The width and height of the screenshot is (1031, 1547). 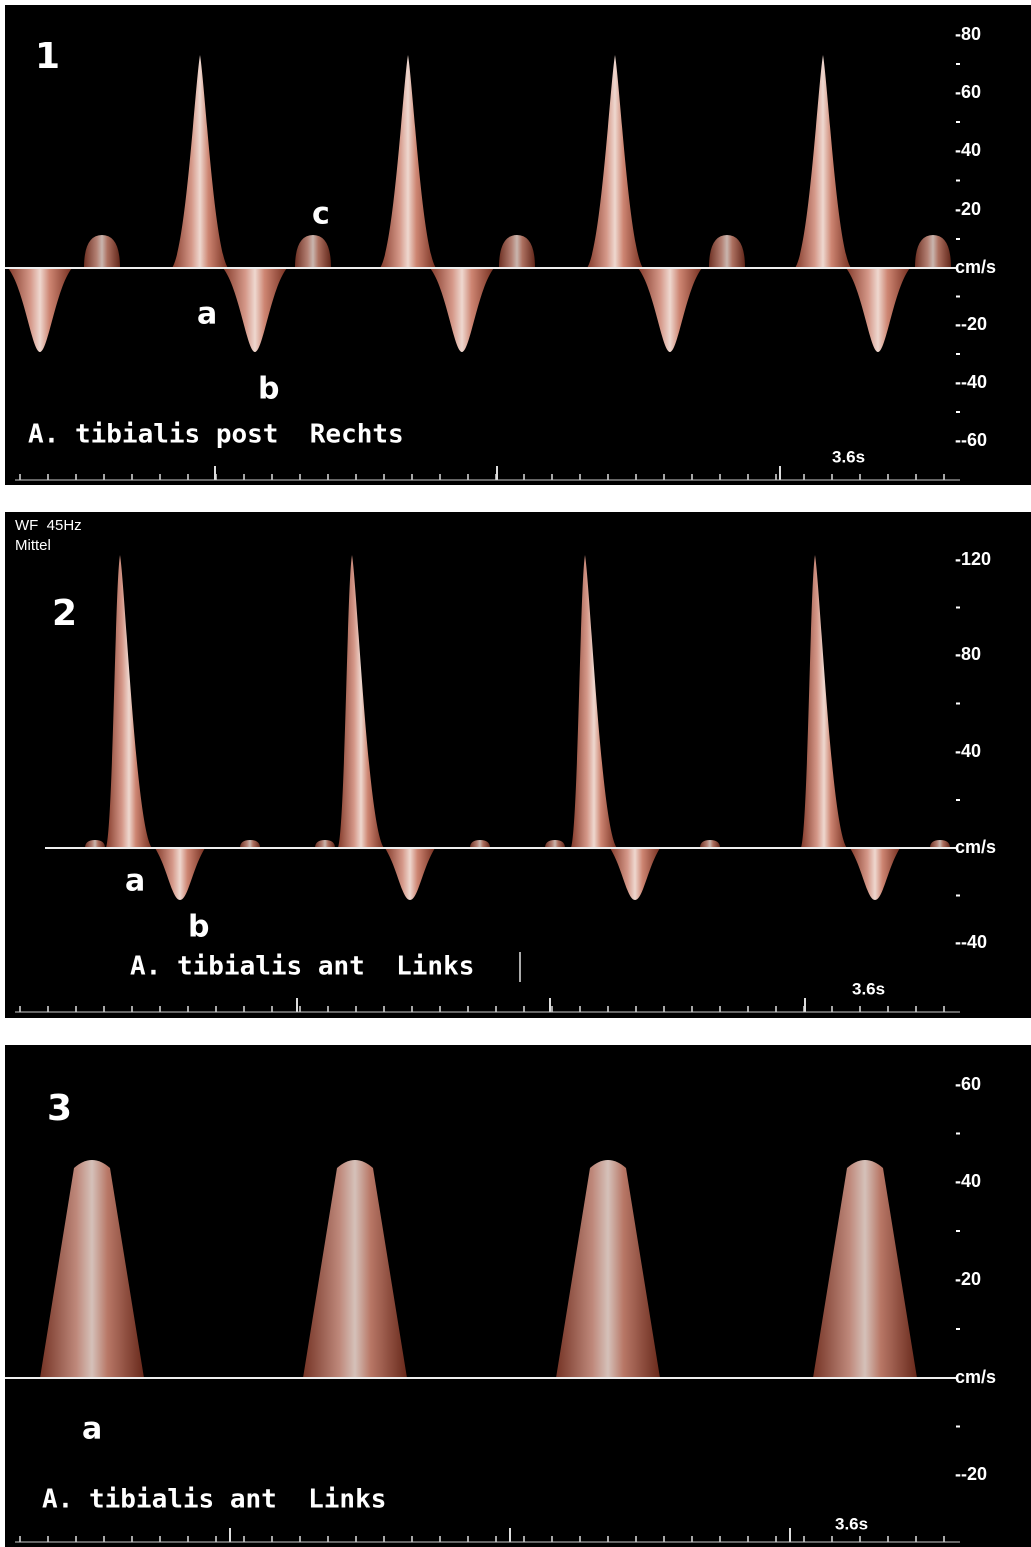 What do you see at coordinates (47, 56) in the screenshot?
I see `panel-number: 1` at bounding box center [47, 56].